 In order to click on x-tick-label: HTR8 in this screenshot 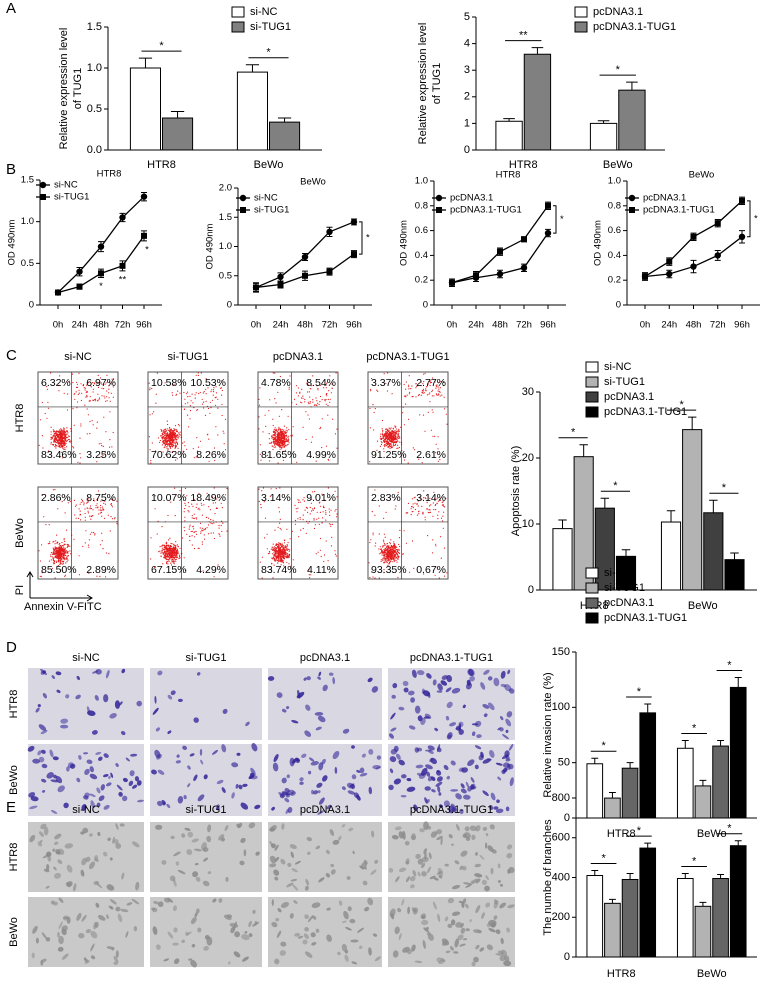, I will do `click(161, 165)`.